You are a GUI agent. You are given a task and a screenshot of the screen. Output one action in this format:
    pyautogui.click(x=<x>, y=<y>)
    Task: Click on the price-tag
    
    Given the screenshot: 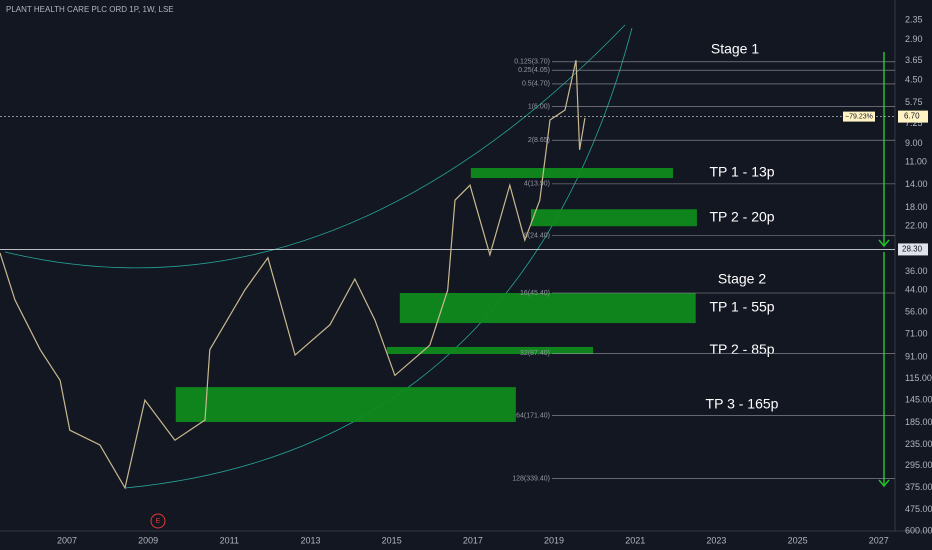 What is the action you would take?
    pyautogui.click(x=913, y=249)
    